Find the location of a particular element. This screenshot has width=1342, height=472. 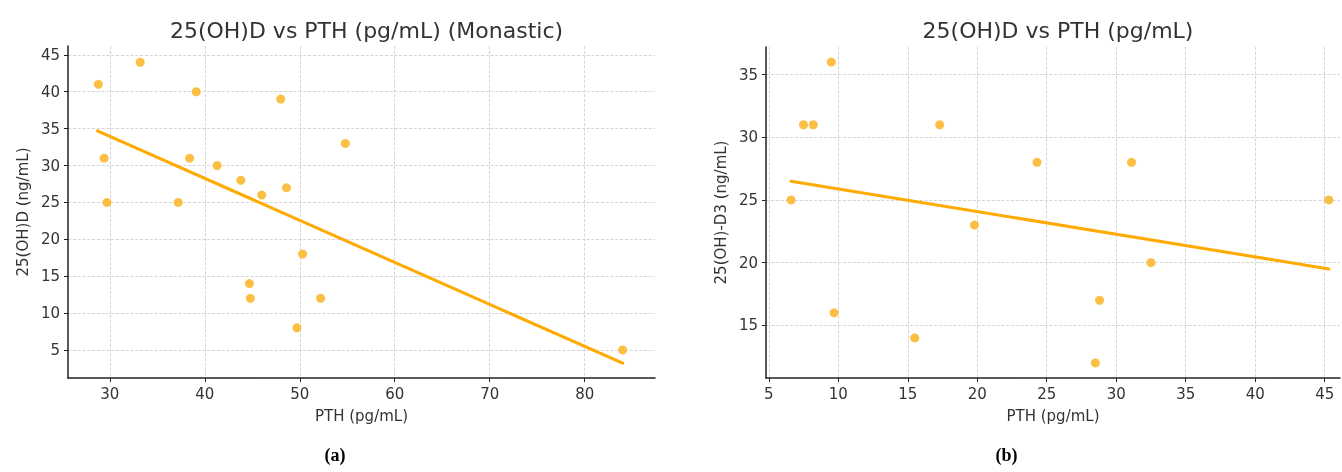

text: (b) is located at coordinates (1006, 455).